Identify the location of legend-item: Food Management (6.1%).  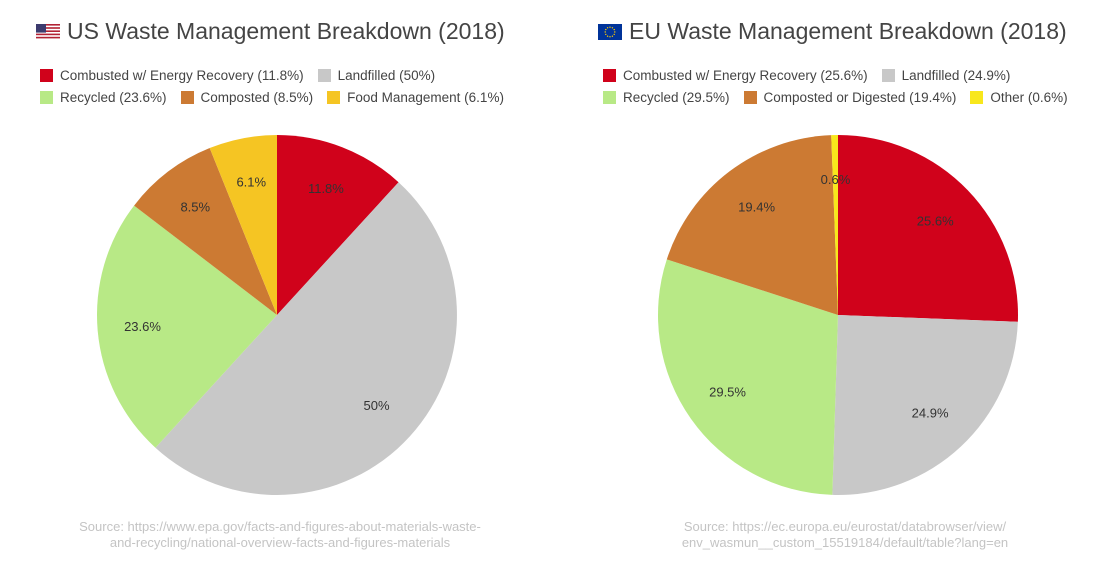
(415, 97).